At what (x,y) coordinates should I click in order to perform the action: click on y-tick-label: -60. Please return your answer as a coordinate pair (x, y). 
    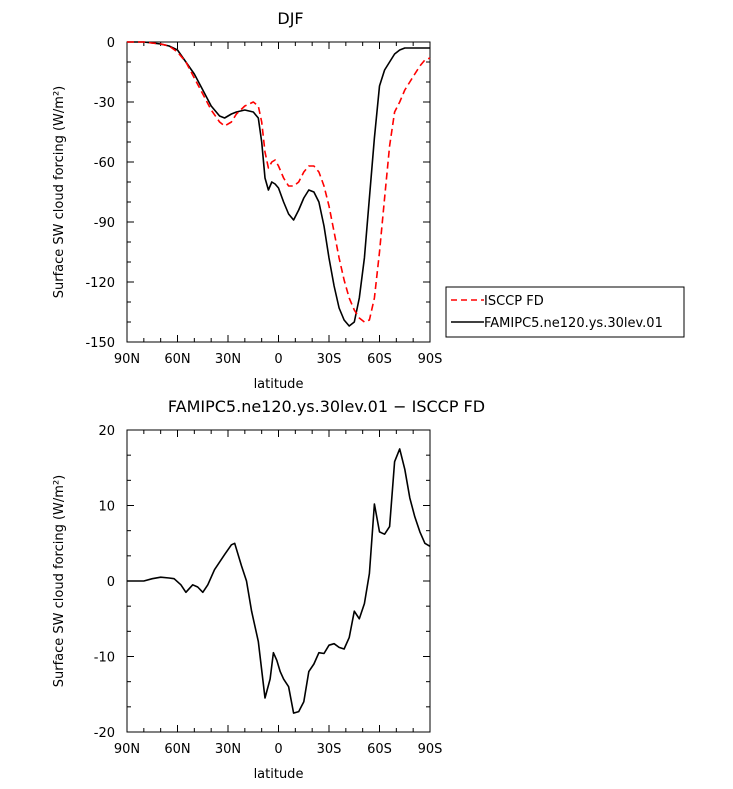
    Looking at the image, I should click on (104, 163).